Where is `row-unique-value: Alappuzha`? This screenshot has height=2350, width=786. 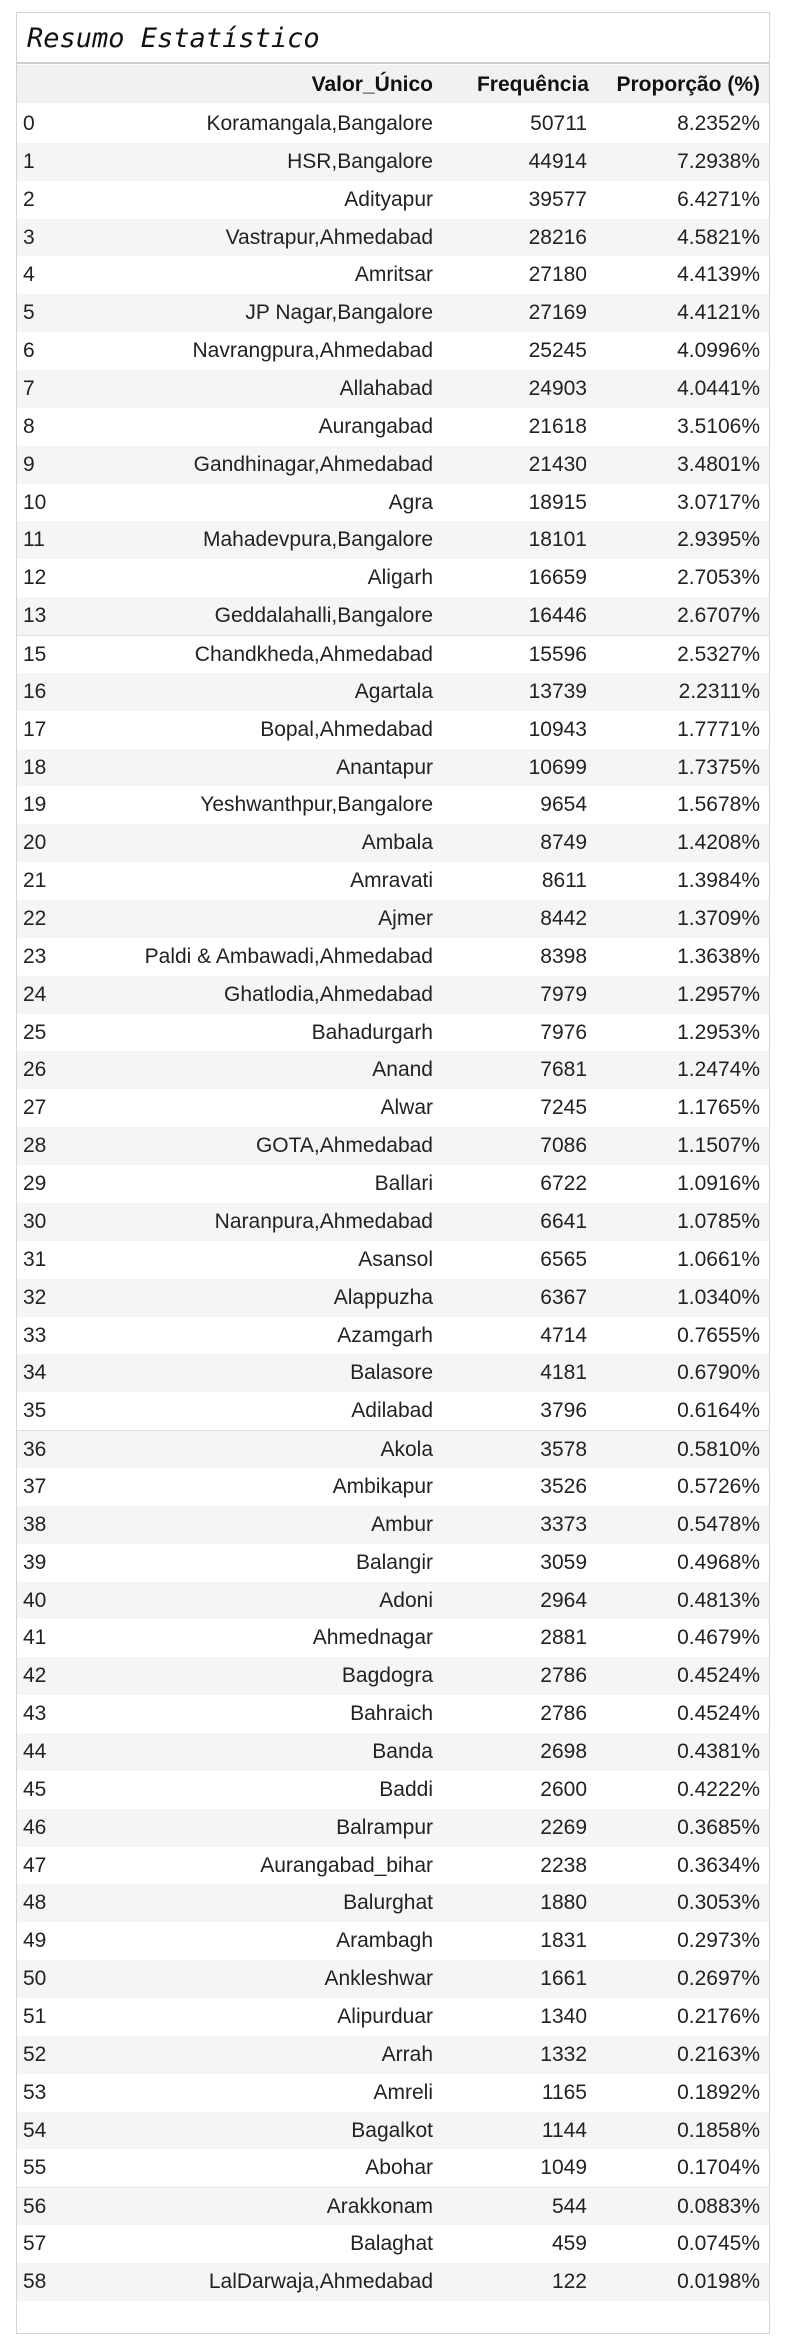 row-unique-value: Alappuzha is located at coordinates (383, 1297).